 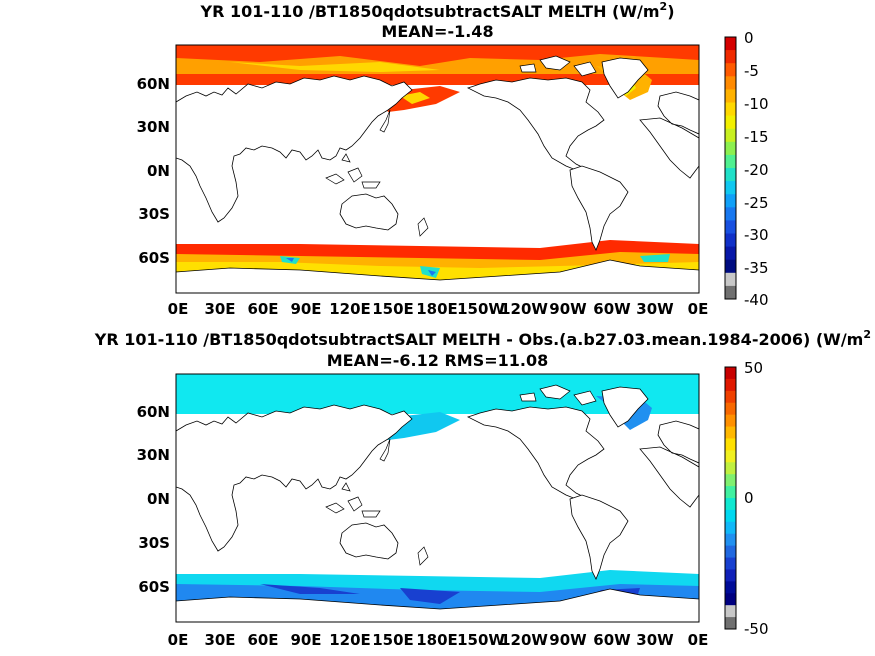 I want to click on colorbar-label: -35, so click(x=756, y=268).